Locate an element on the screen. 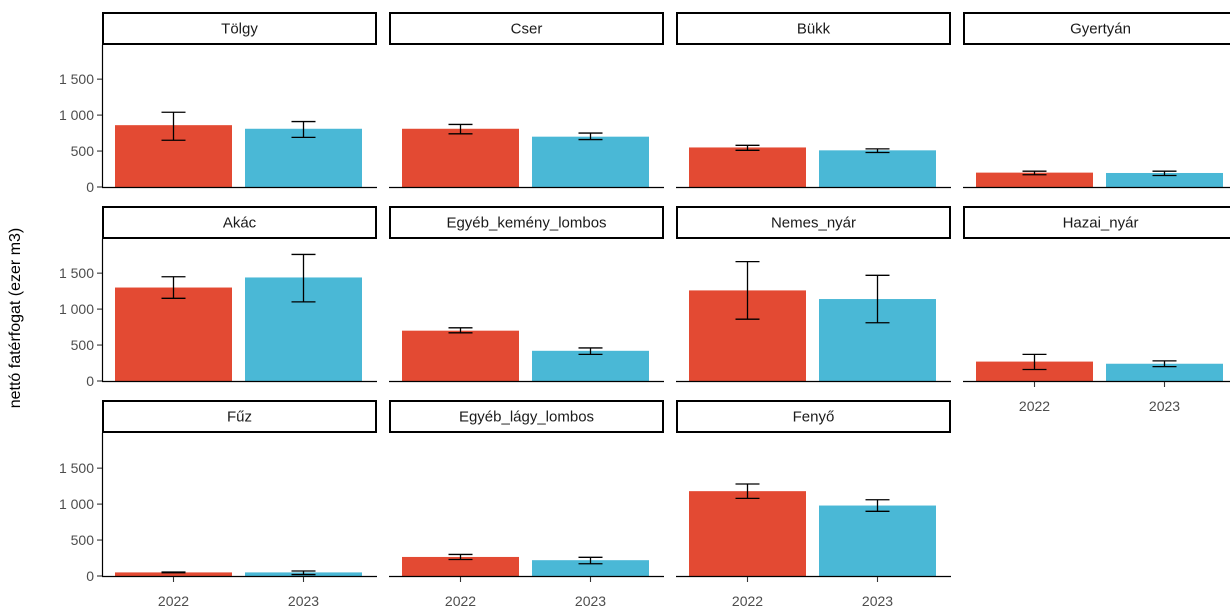 This screenshot has width=1230, height=614. facet-strip-label: Bükk is located at coordinates (814, 29).